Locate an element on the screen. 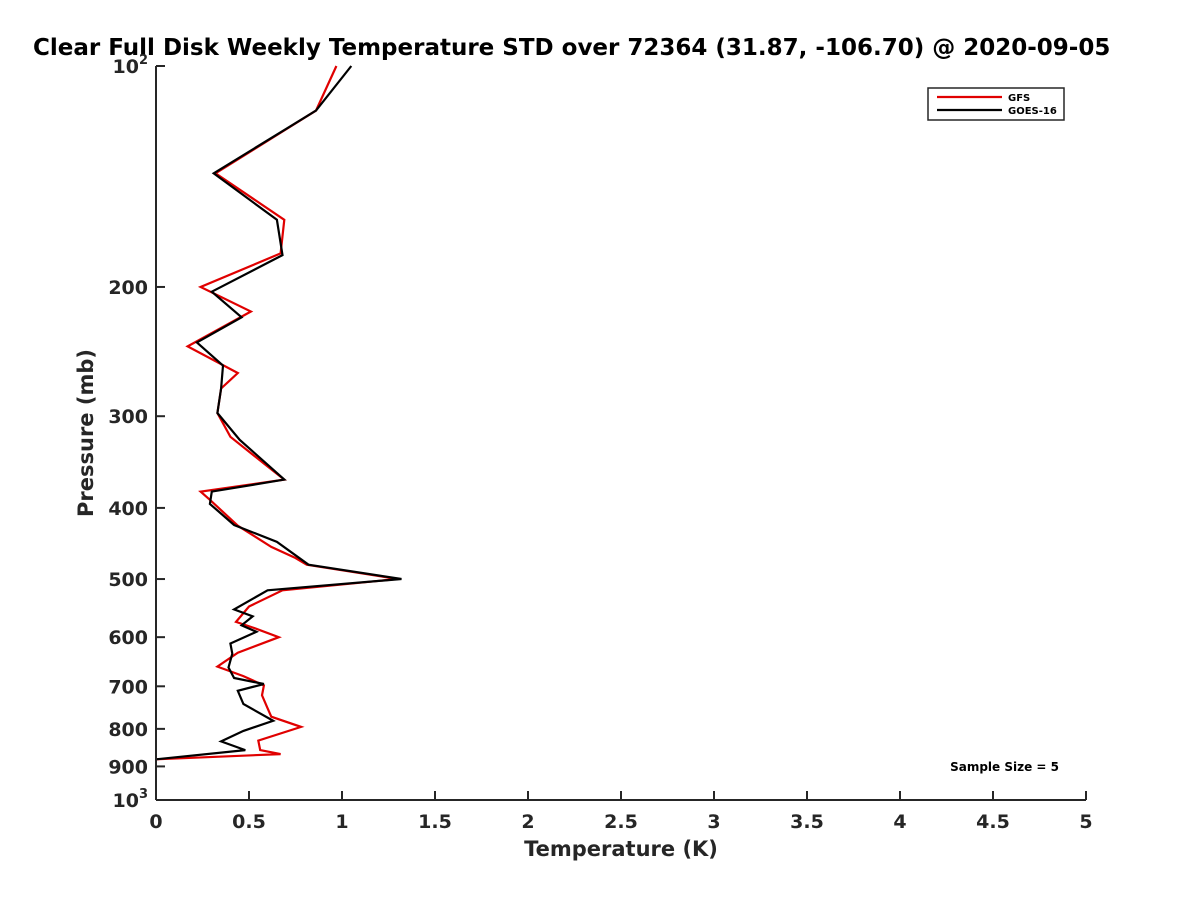  y-tick-label: 800 is located at coordinates (128, 730).